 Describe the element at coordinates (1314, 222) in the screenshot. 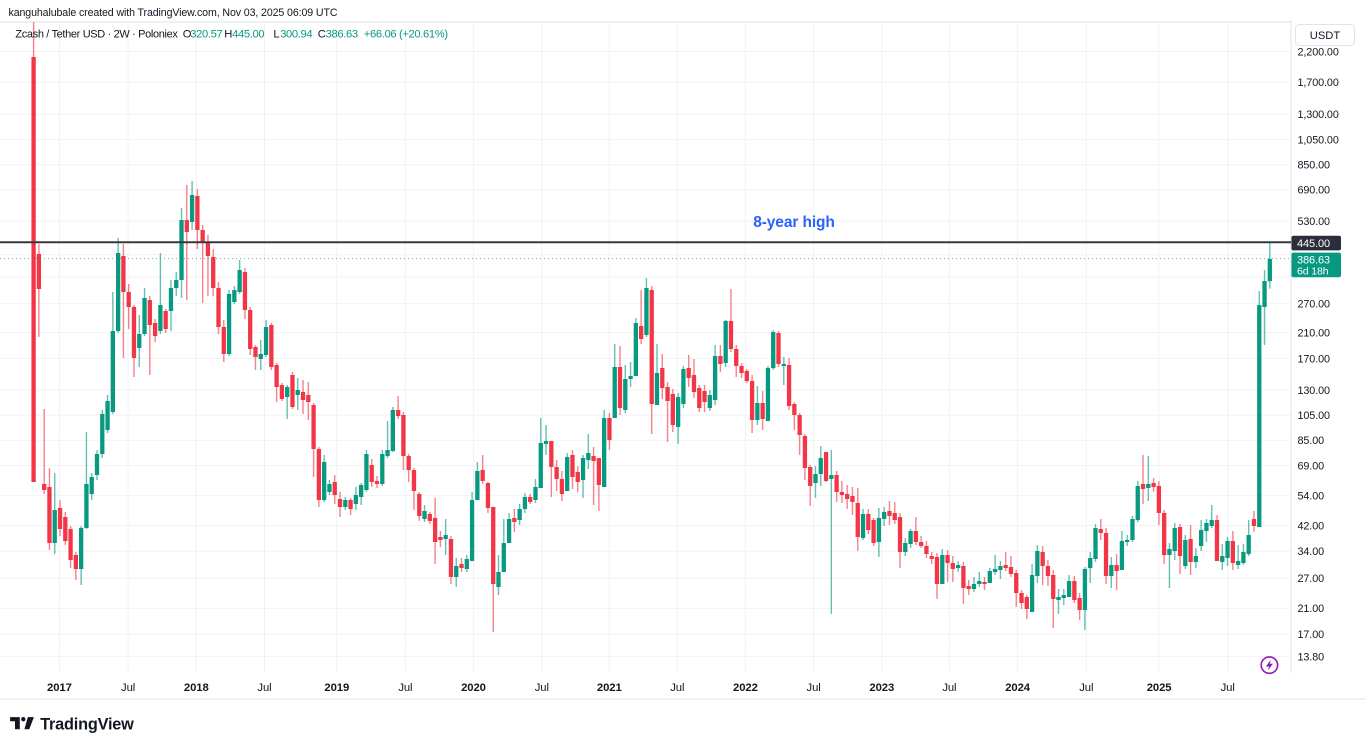

I see `svg-text: 530.00` at that location.